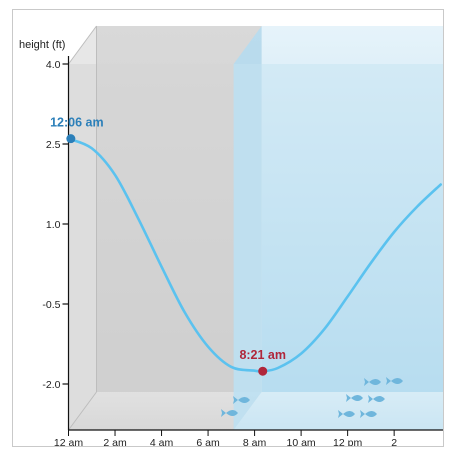 The height and width of the screenshot is (456, 456). I want to click on top-edge, so click(82, 45).